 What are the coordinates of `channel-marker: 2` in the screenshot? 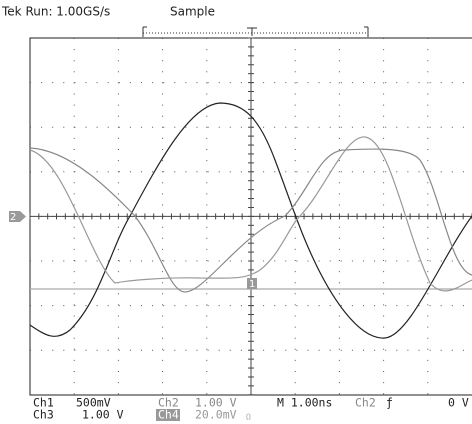 It's located at (13, 217).